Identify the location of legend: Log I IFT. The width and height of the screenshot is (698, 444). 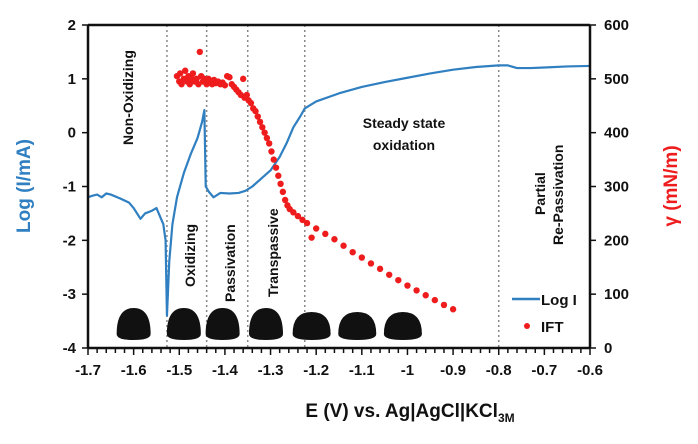
(544, 314).